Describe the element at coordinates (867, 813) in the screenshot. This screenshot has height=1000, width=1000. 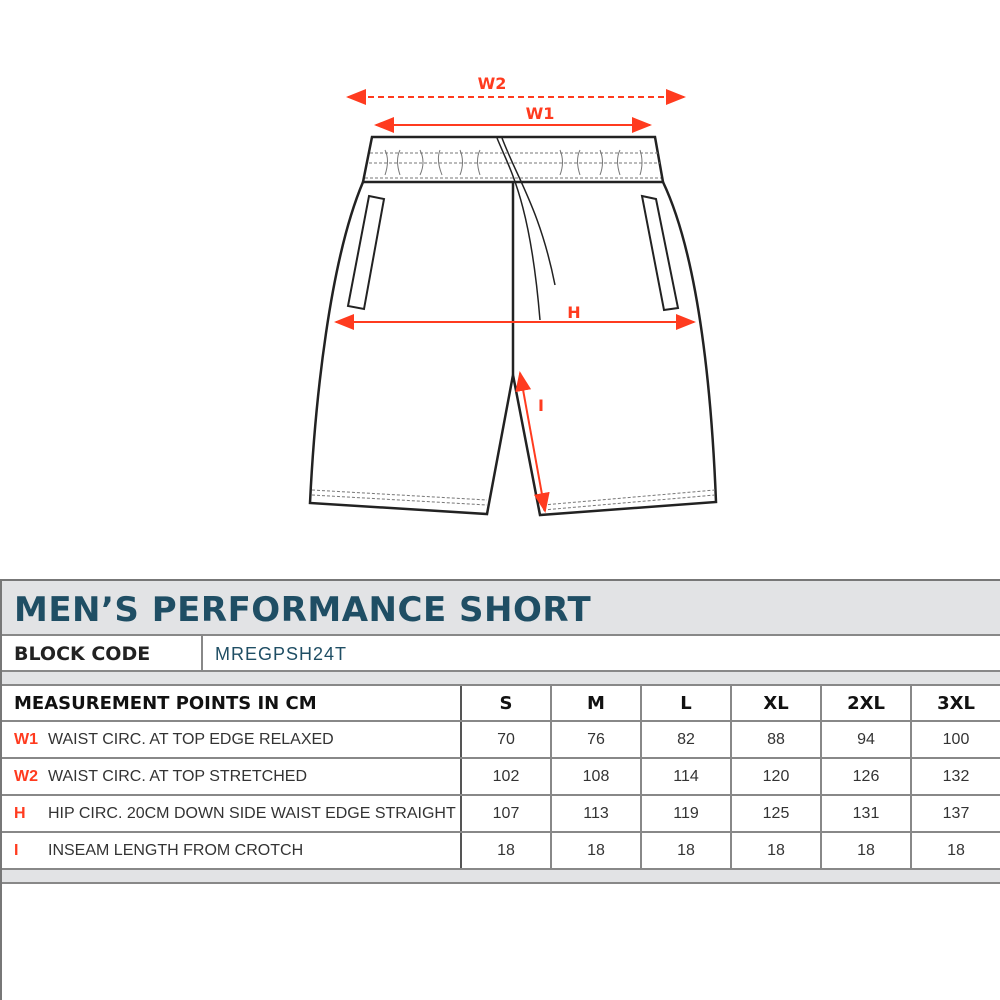
I see `measurement-value: 131` at that location.